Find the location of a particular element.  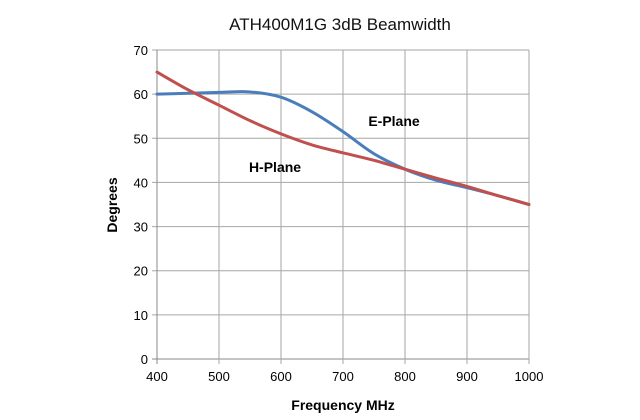

x-tick-label: 800 is located at coordinates (405, 376).